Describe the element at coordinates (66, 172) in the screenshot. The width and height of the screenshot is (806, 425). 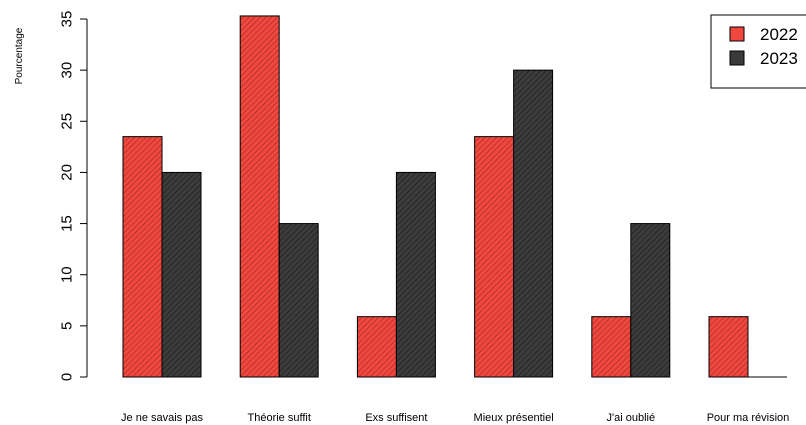
I see `y-tick-label: 20` at that location.